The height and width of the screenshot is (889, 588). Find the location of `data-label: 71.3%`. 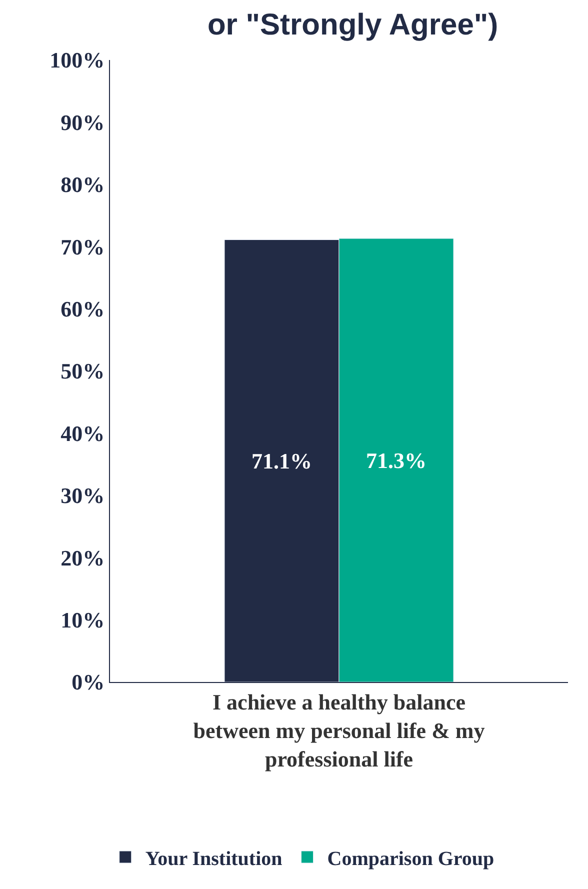

data-label: 71.3% is located at coordinates (396, 460).